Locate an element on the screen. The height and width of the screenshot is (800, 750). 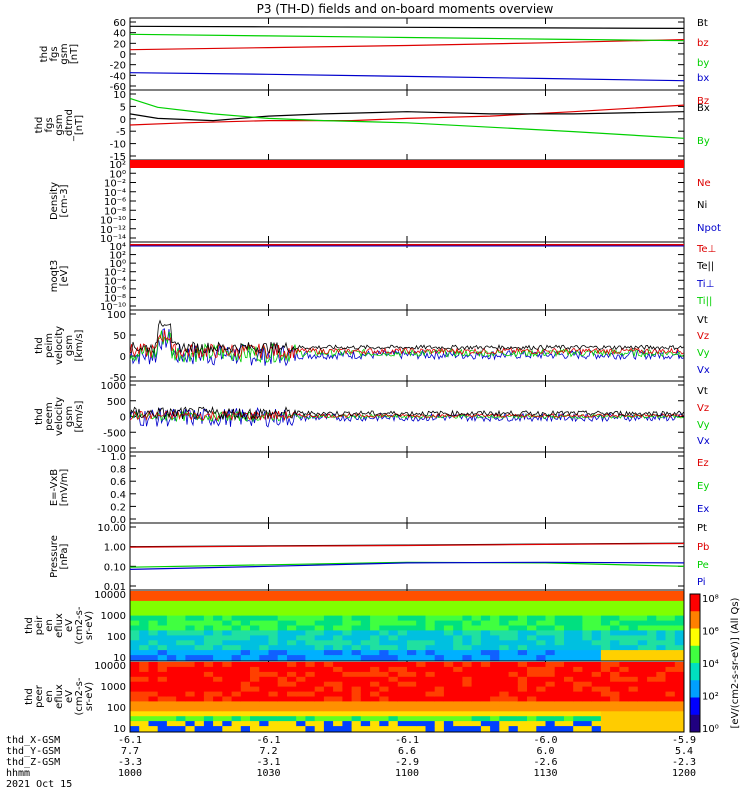
legend-efield-1: Ey is located at coordinates (703, 486).